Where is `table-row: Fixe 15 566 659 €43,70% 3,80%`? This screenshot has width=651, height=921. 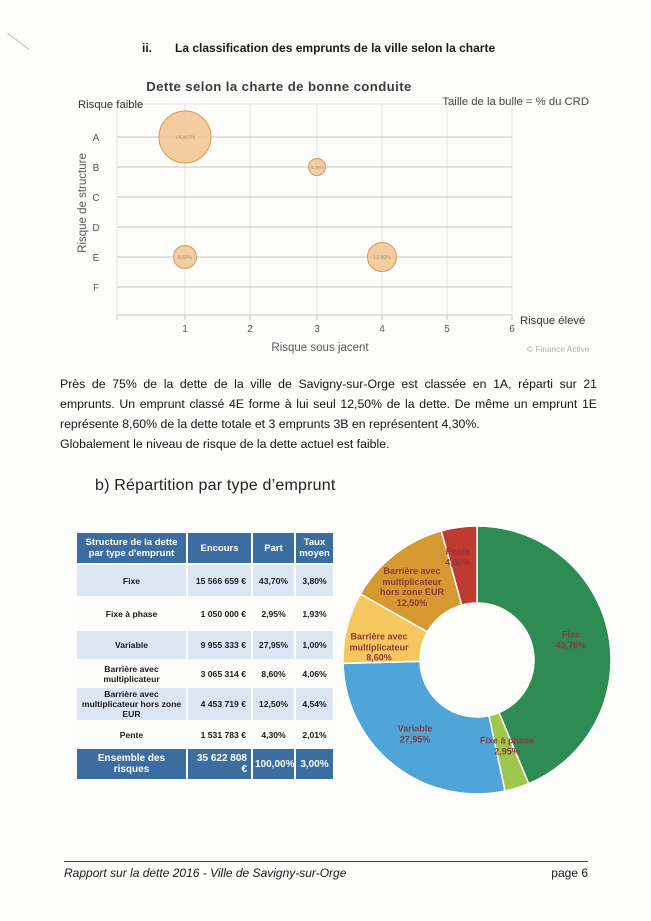
table-row: Fixe 15 566 659 €43,70% 3,80% is located at coordinates (205, 580).